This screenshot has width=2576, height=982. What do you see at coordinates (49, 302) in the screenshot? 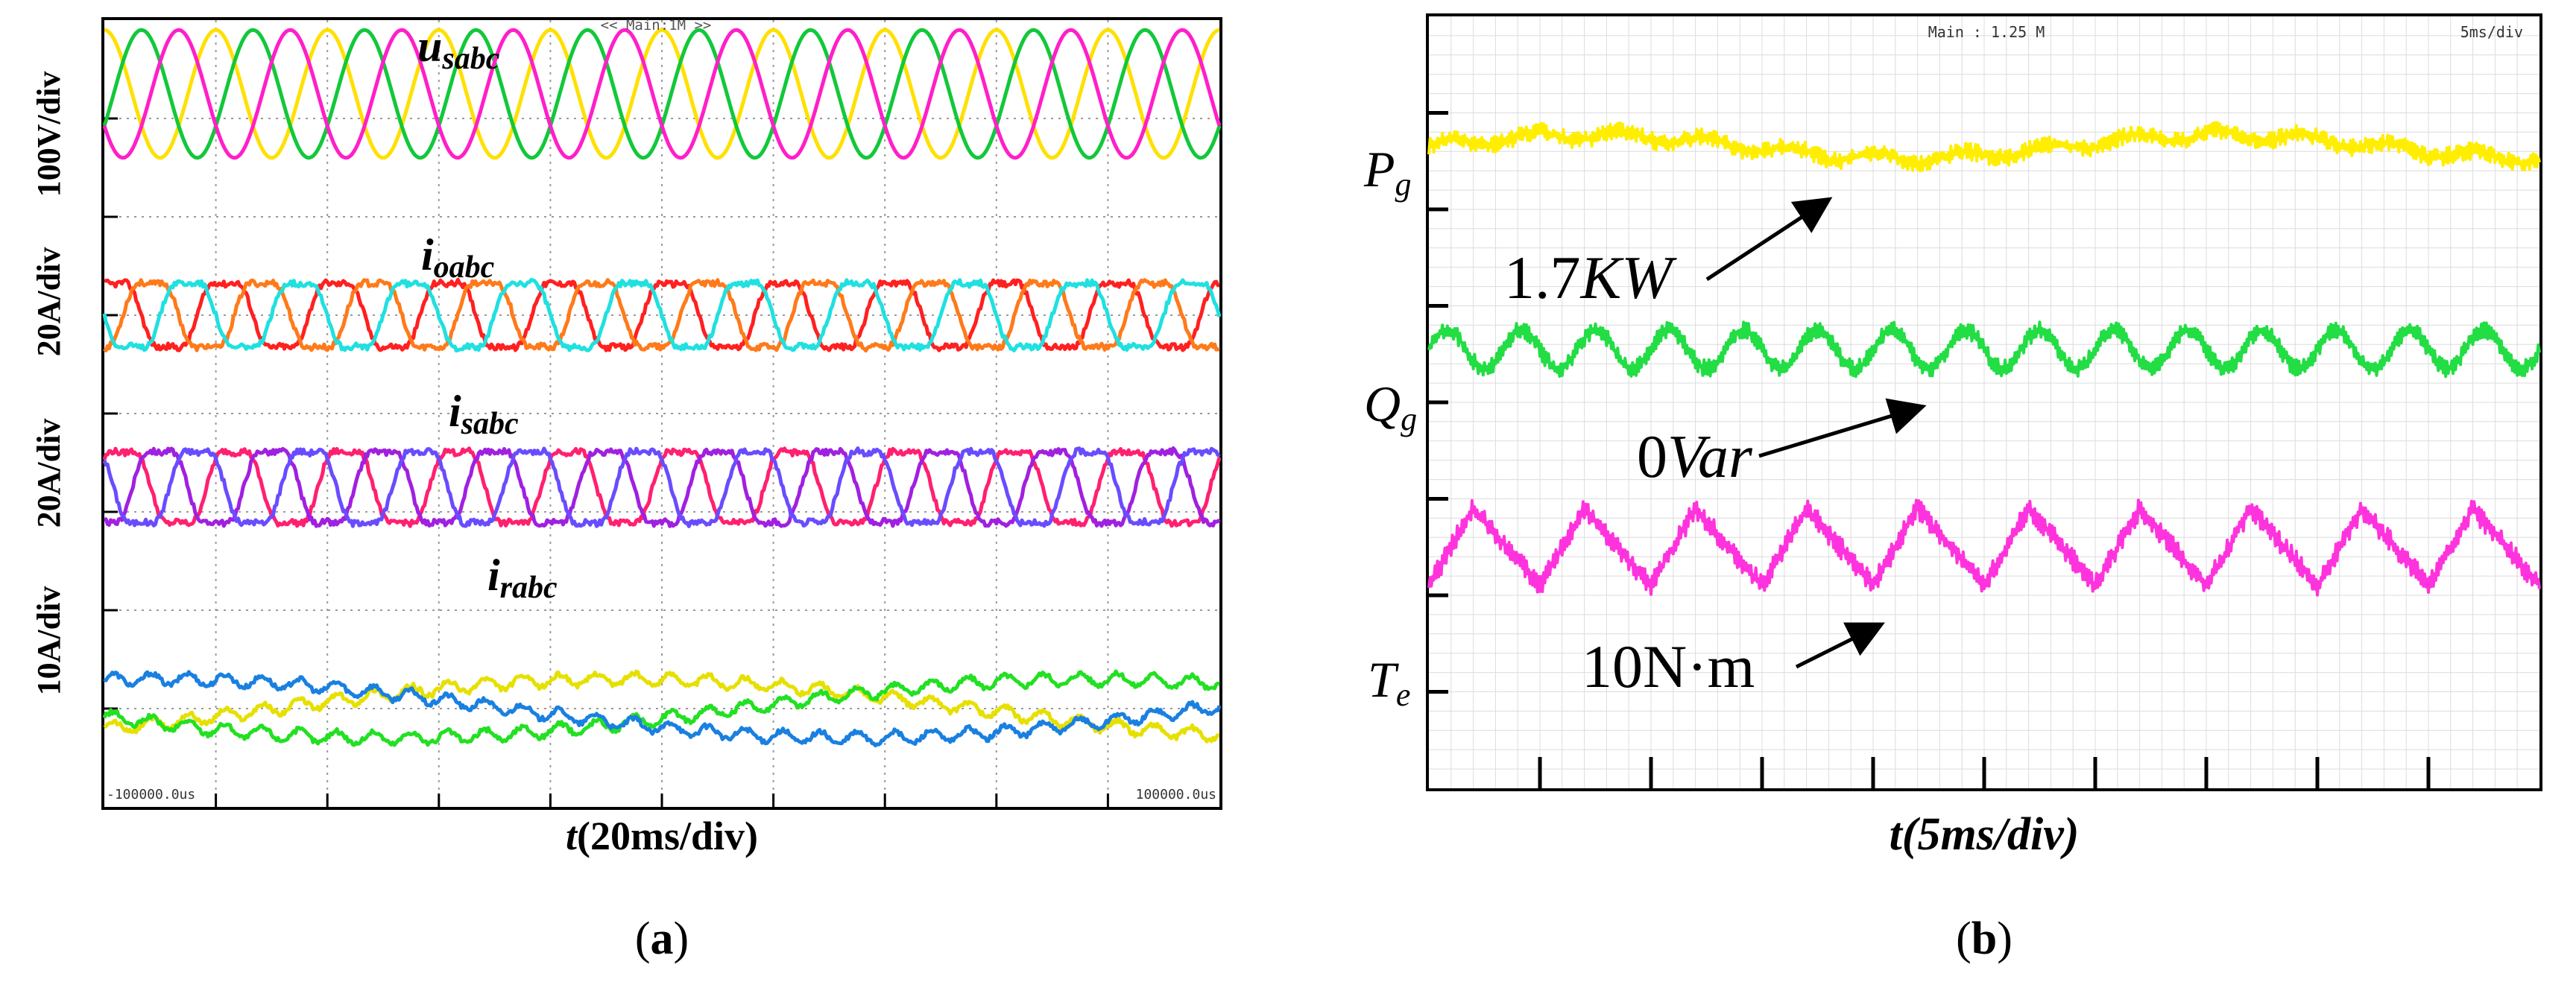
I see `scale-ioabc: 20A/div` at bounding box center [49, 302].